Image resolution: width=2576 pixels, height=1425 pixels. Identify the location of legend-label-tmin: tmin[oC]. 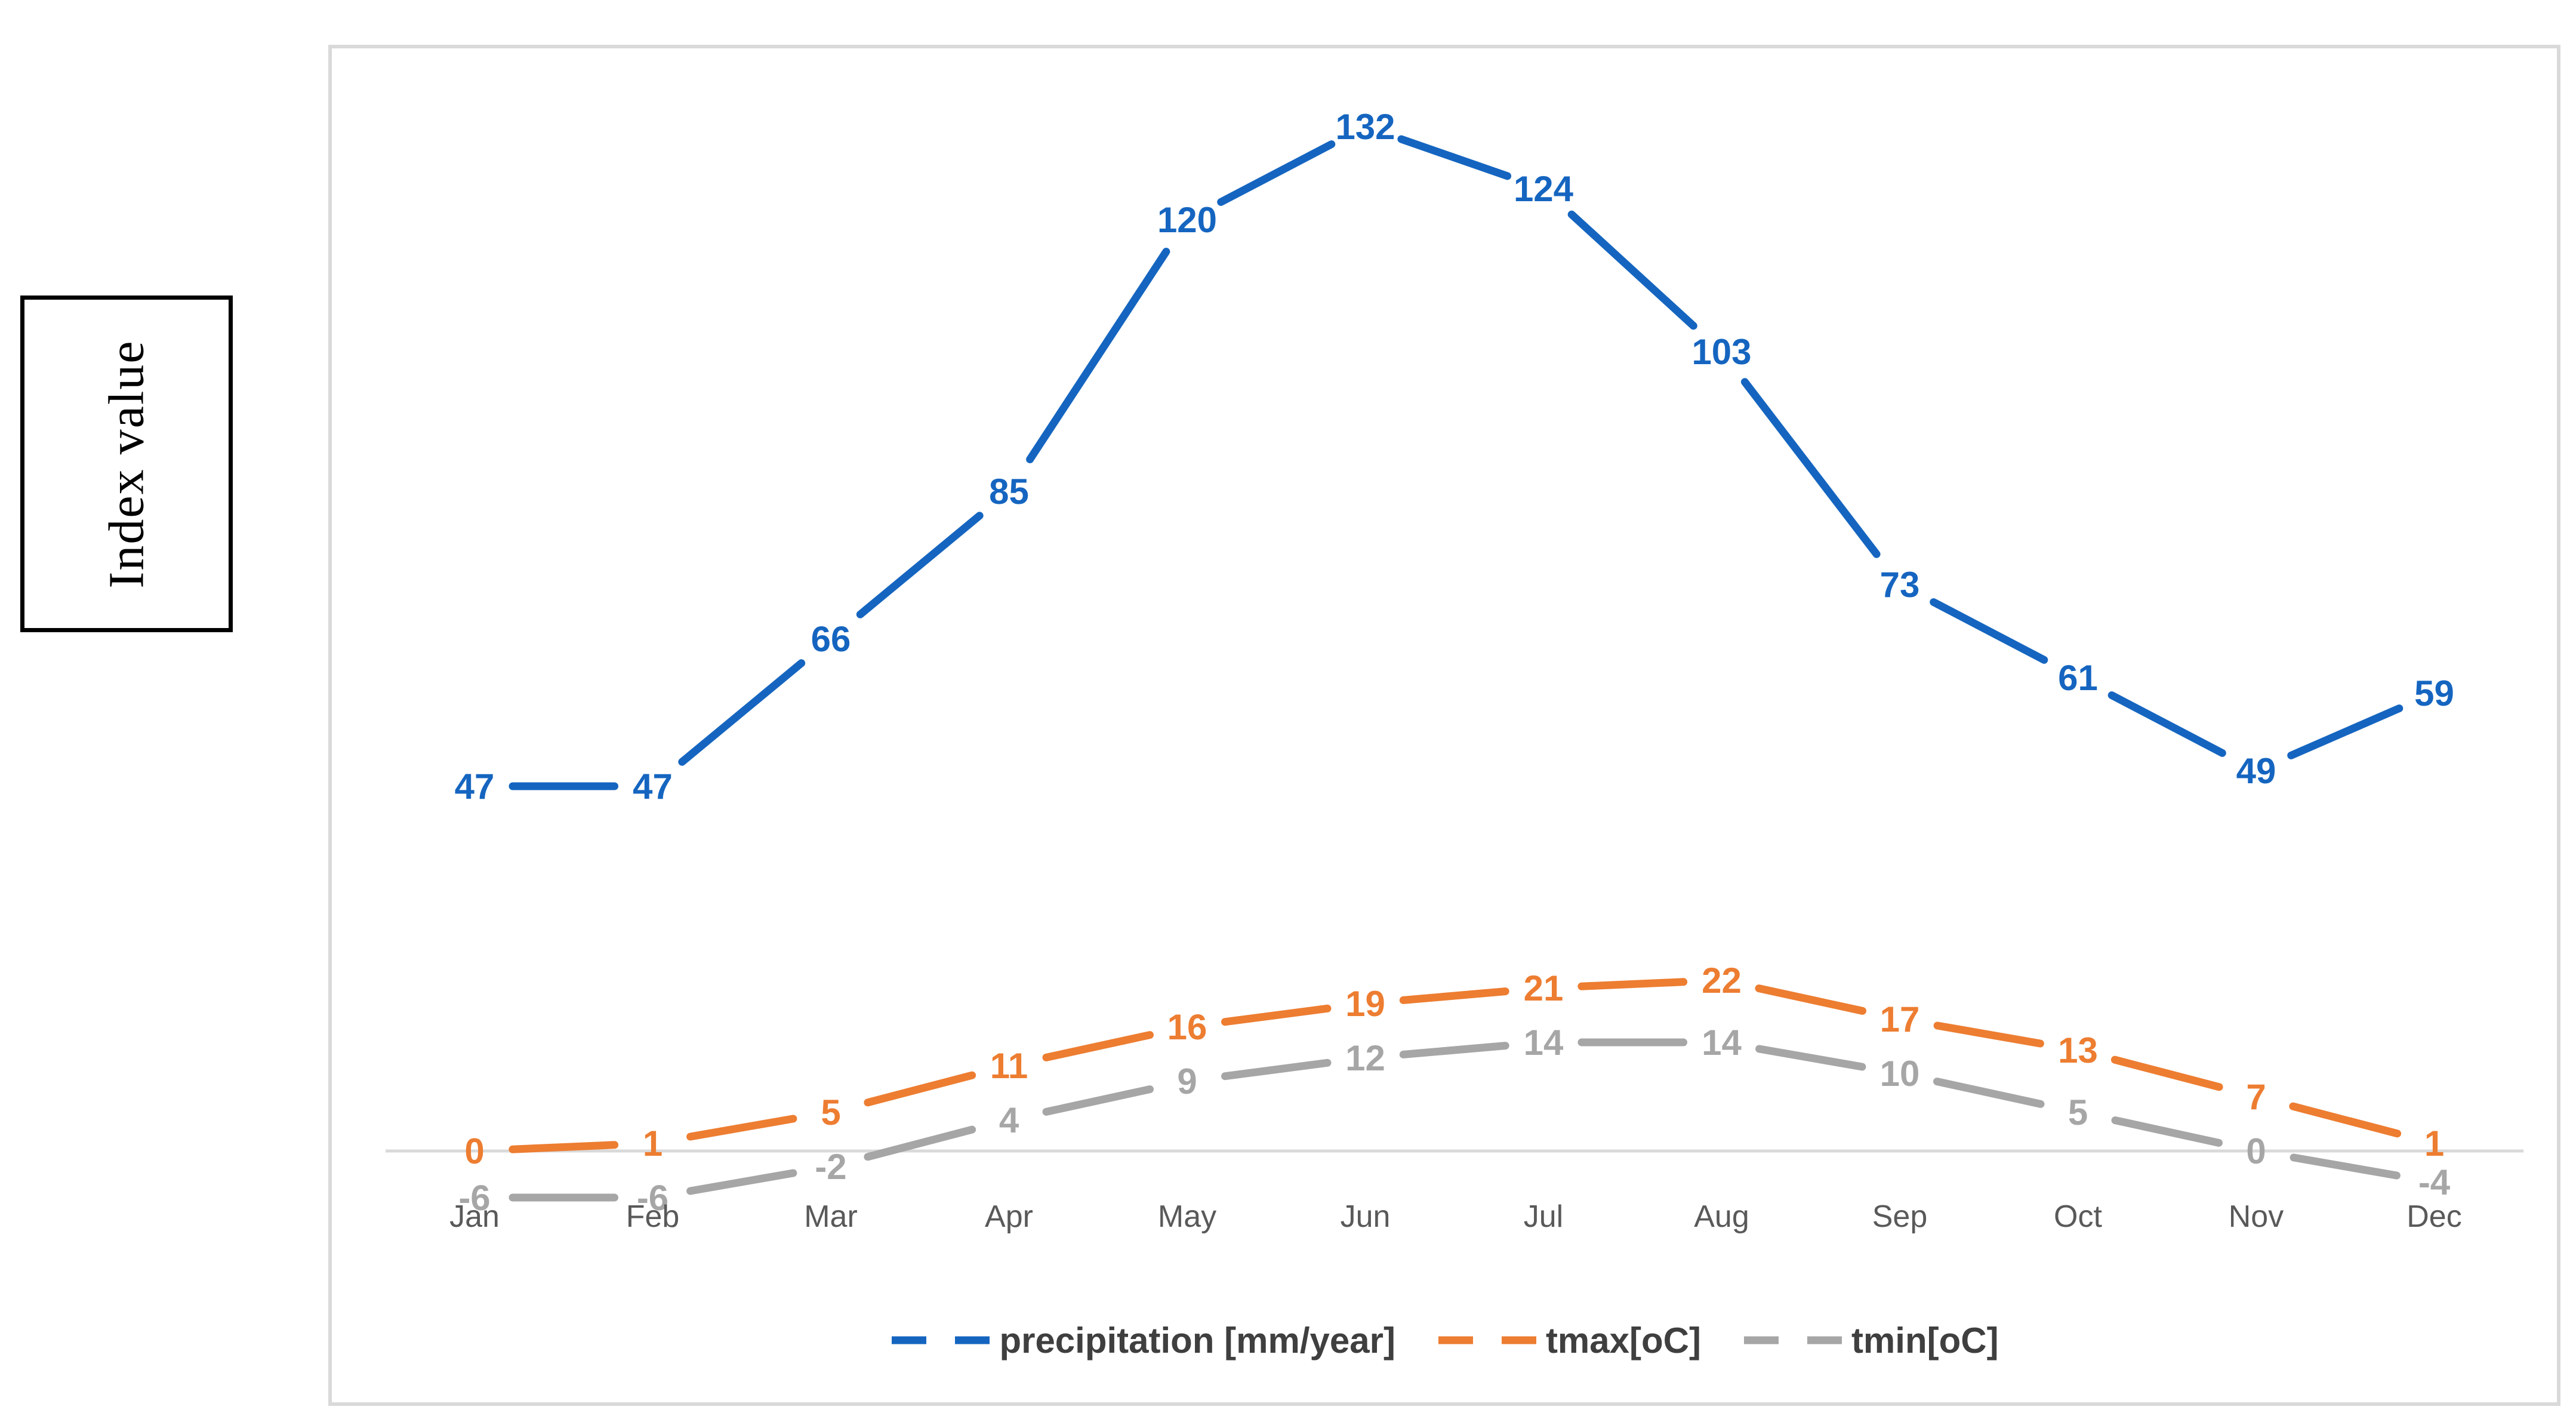
(1925, 1340).